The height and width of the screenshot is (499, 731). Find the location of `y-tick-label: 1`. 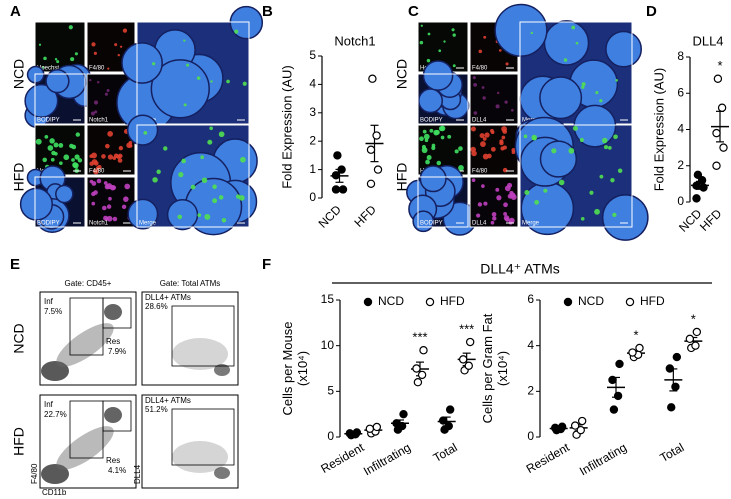

y-tick-label: 1 is located at coordinates (312, 169).